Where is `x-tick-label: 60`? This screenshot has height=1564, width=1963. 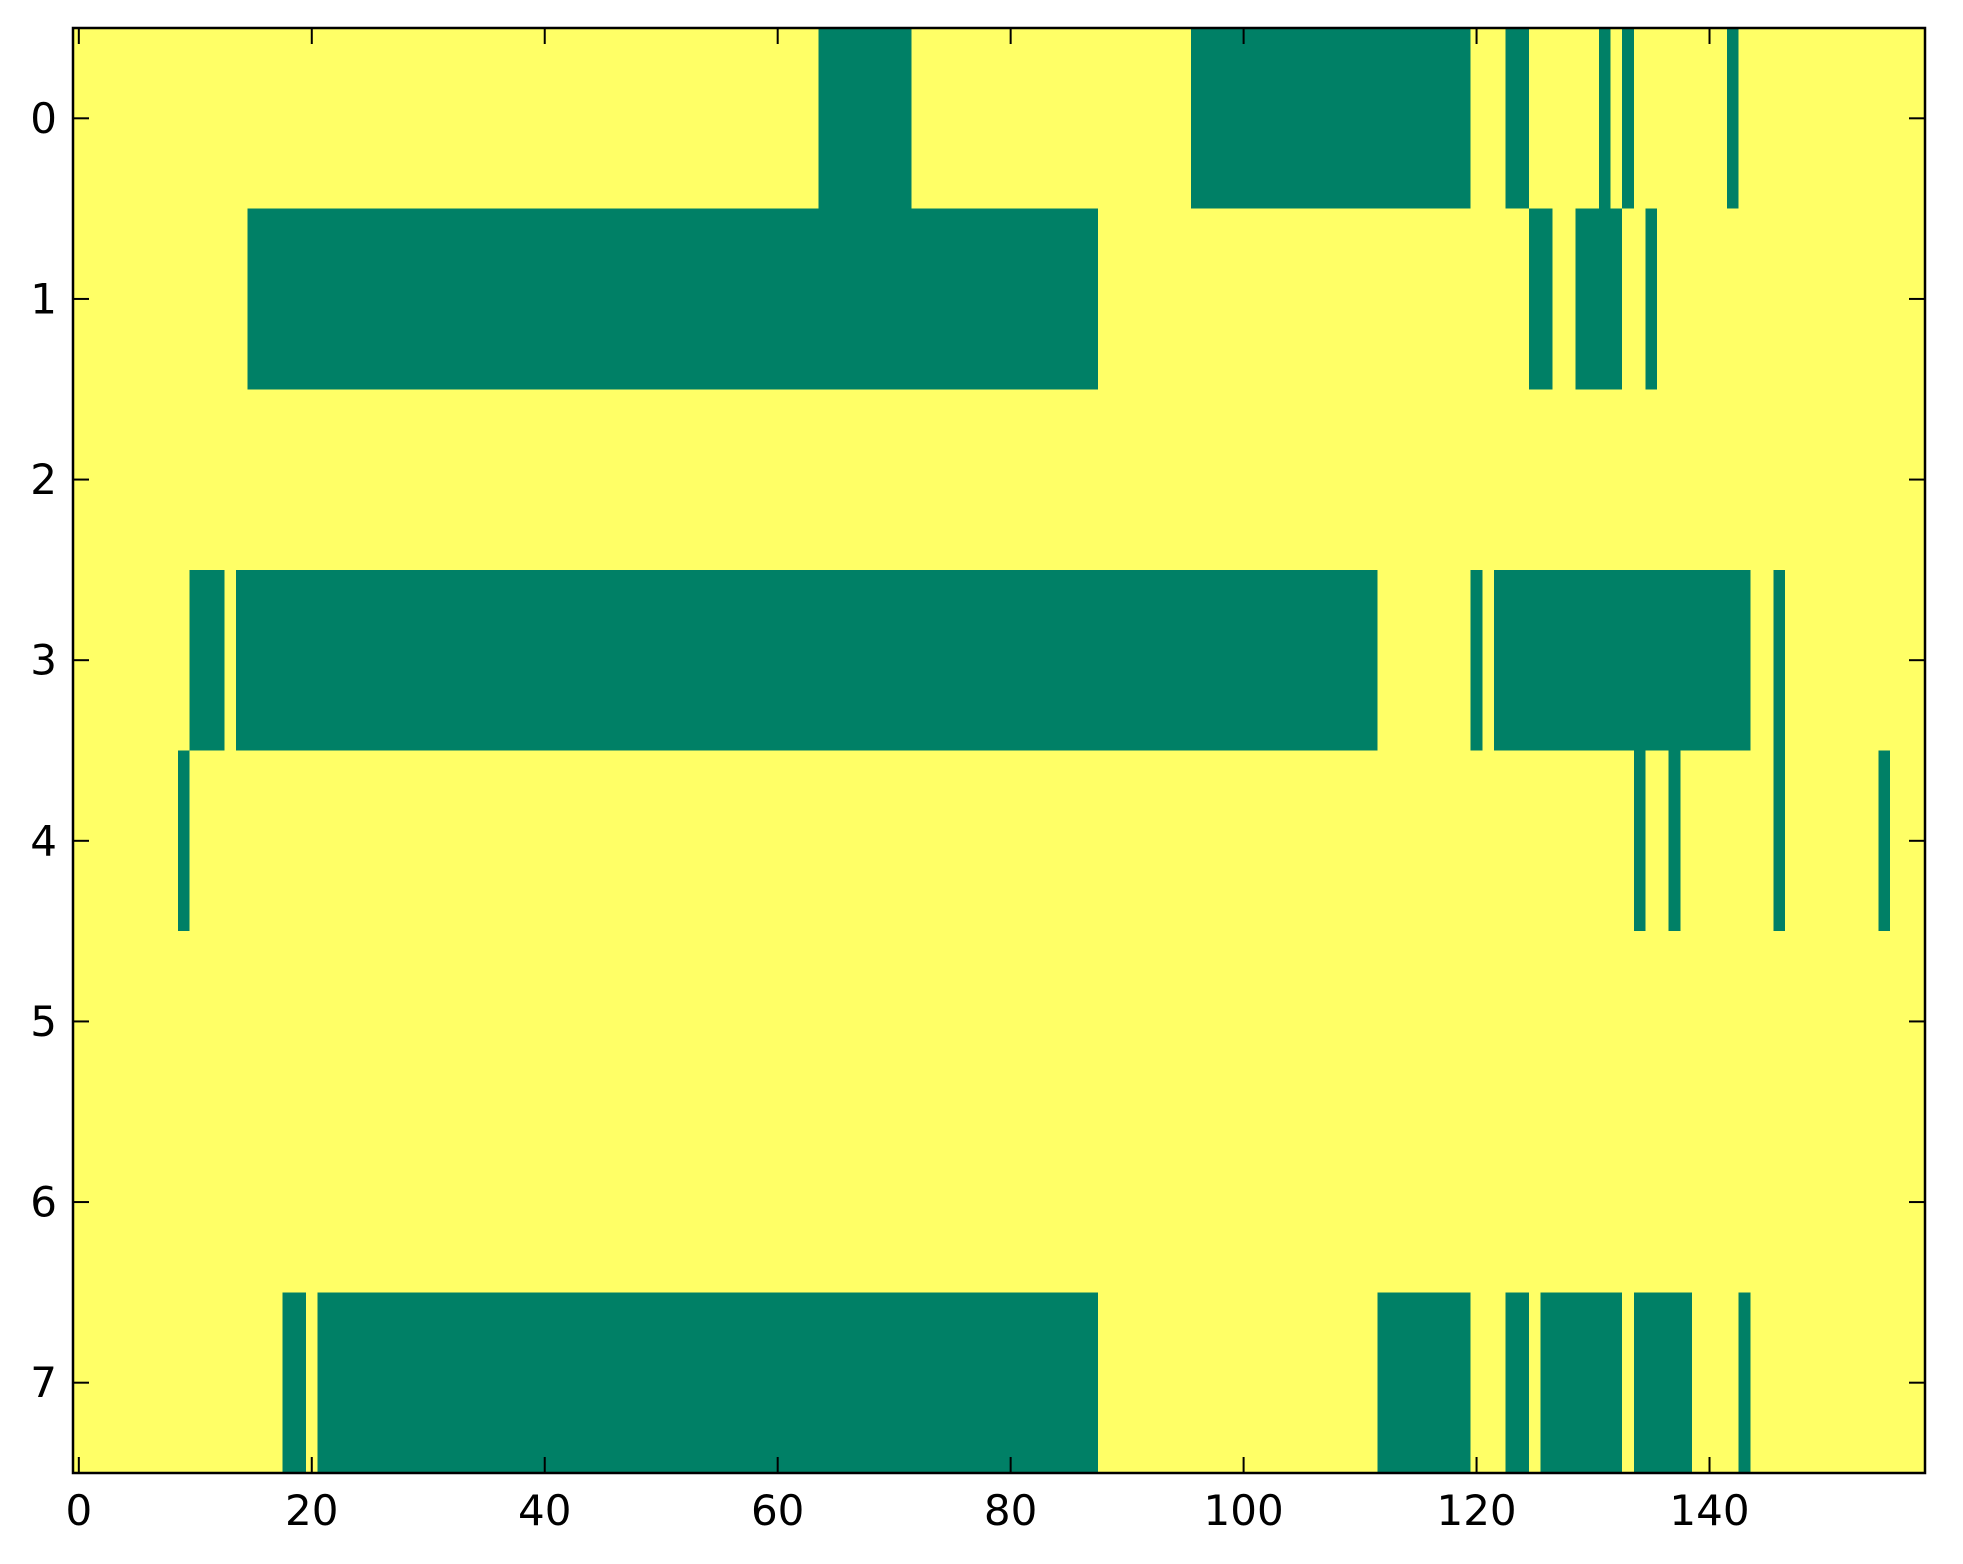 x-tick-label: 60 is located at coordinates (777, 1510).